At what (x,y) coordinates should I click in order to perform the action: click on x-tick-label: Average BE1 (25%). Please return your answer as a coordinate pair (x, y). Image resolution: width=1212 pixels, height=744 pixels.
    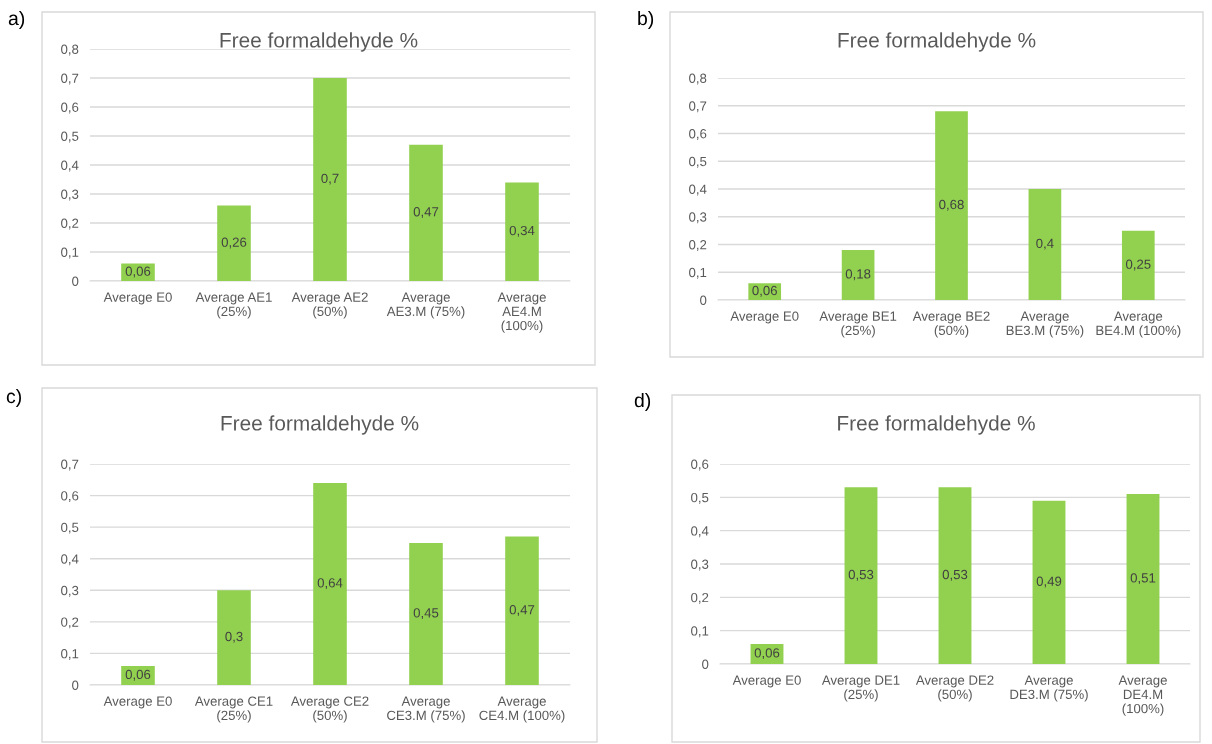
    Looking at the image, I should click on (858, 324).